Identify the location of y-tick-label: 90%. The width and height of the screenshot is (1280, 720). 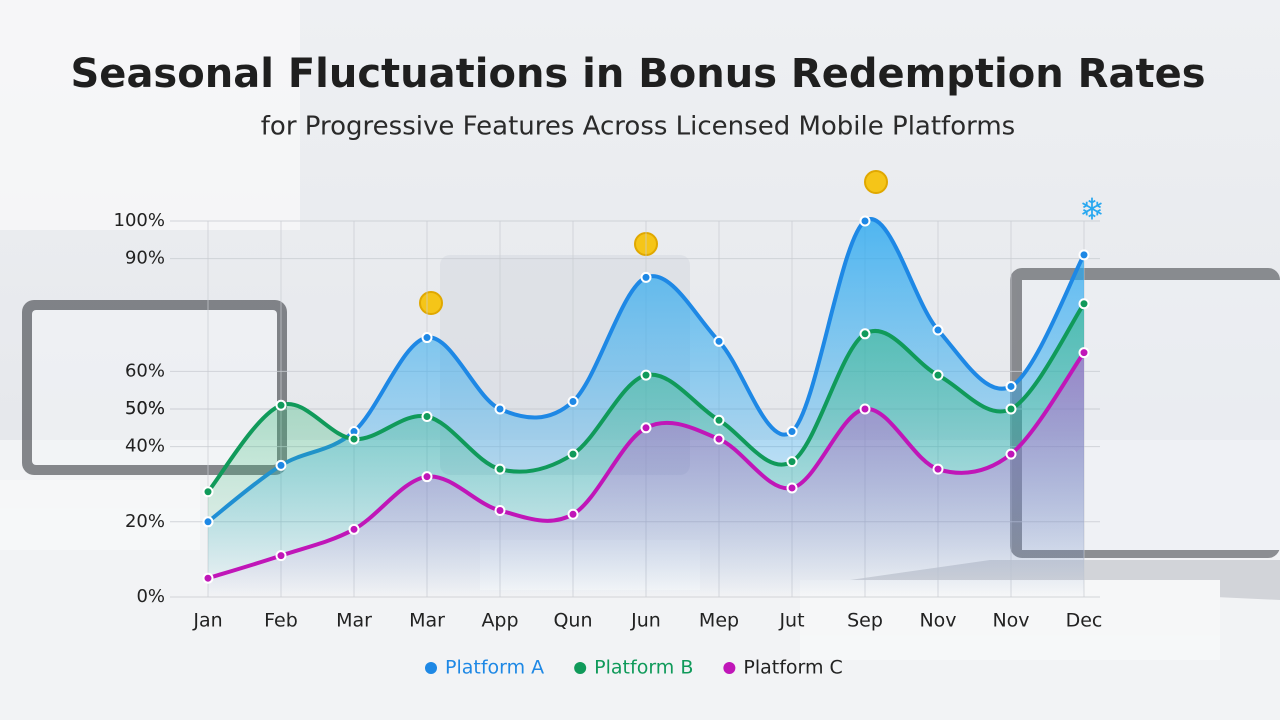
(145, 258).